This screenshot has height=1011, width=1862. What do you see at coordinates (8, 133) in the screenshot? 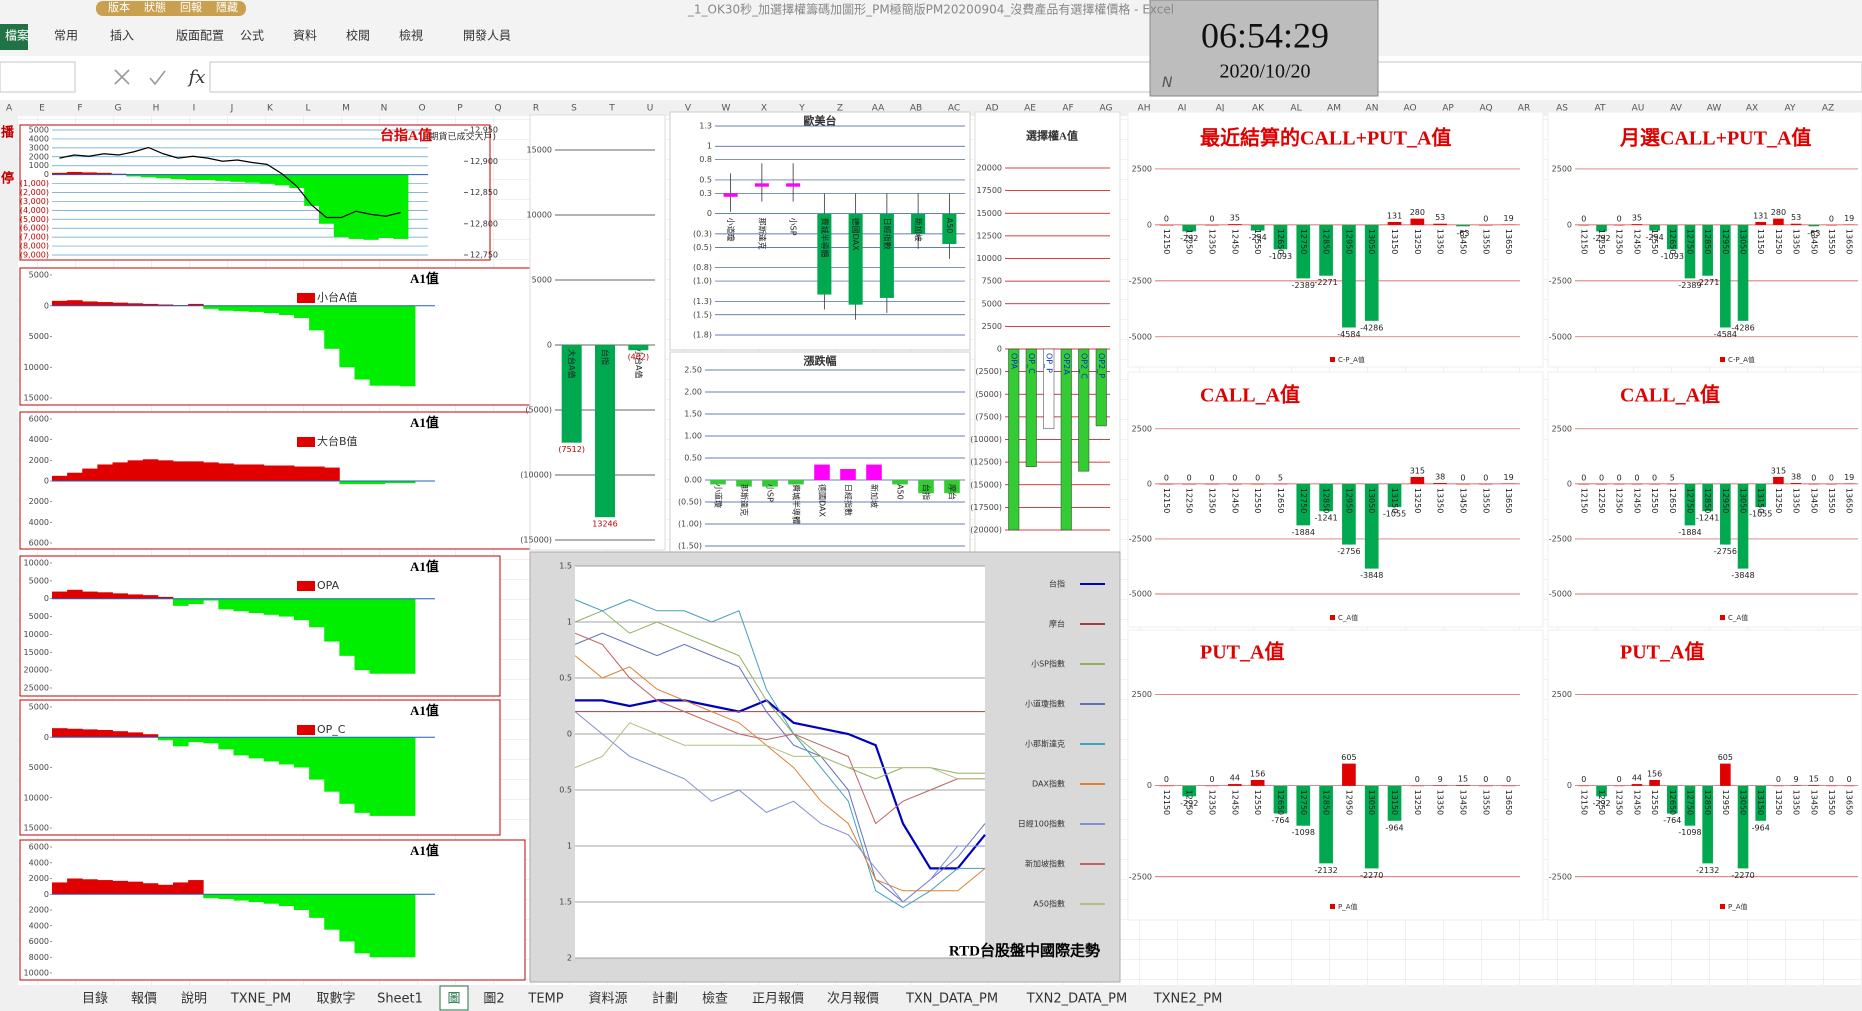
I see `side-button: 播` at bounding box center [8, 133].